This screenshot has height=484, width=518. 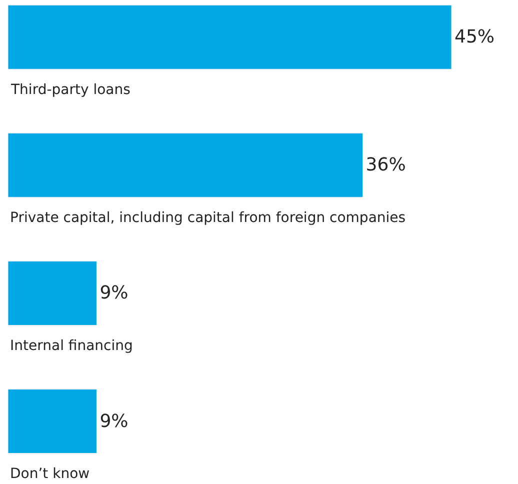 What do you see at coordinates (70, 90) in the screenshot?
I see `y-tick-label: Third-party loans` at bounding box center [70, 90].